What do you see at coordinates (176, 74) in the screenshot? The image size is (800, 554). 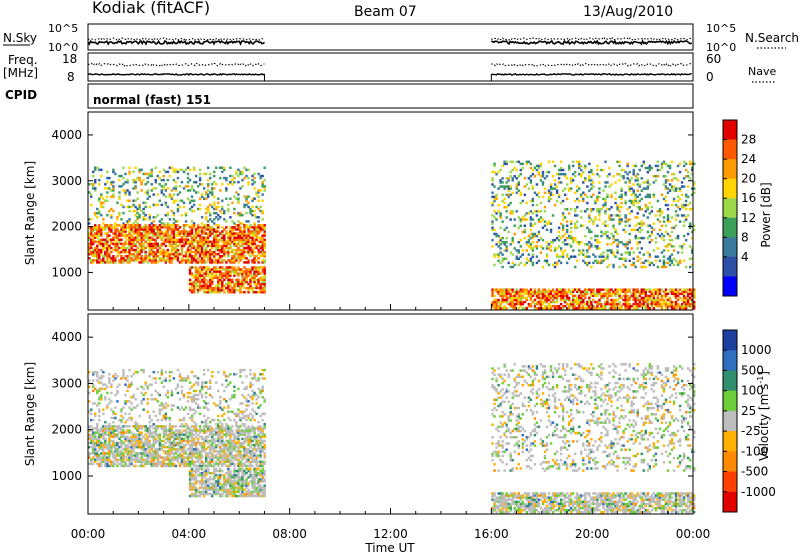 I see `freq-trace` at bounding box center [176, 74].